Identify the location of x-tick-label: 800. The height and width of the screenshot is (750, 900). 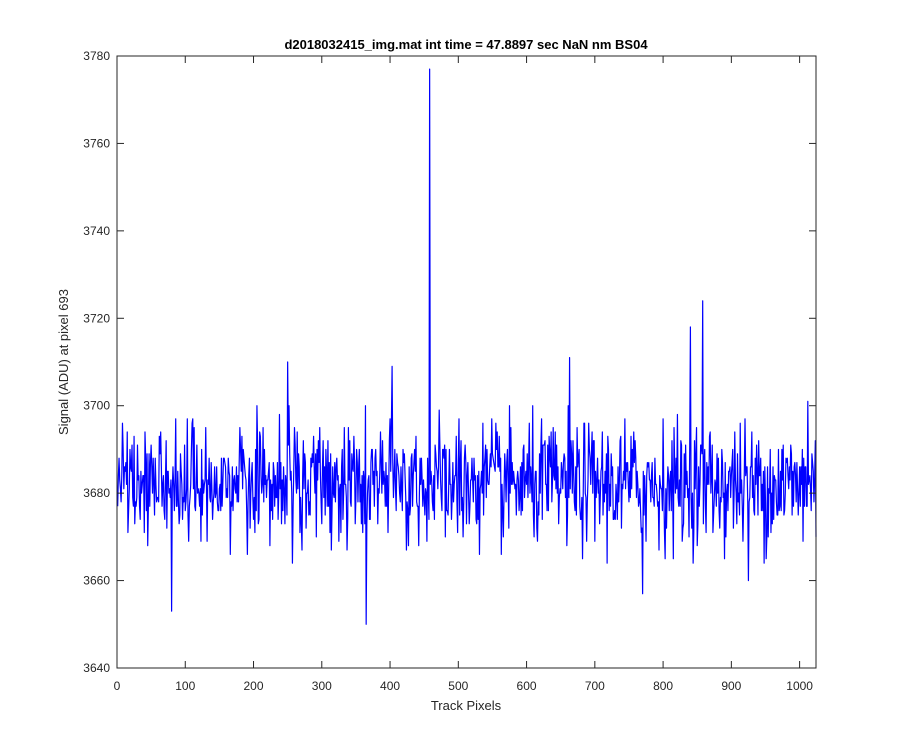
(663, 686).